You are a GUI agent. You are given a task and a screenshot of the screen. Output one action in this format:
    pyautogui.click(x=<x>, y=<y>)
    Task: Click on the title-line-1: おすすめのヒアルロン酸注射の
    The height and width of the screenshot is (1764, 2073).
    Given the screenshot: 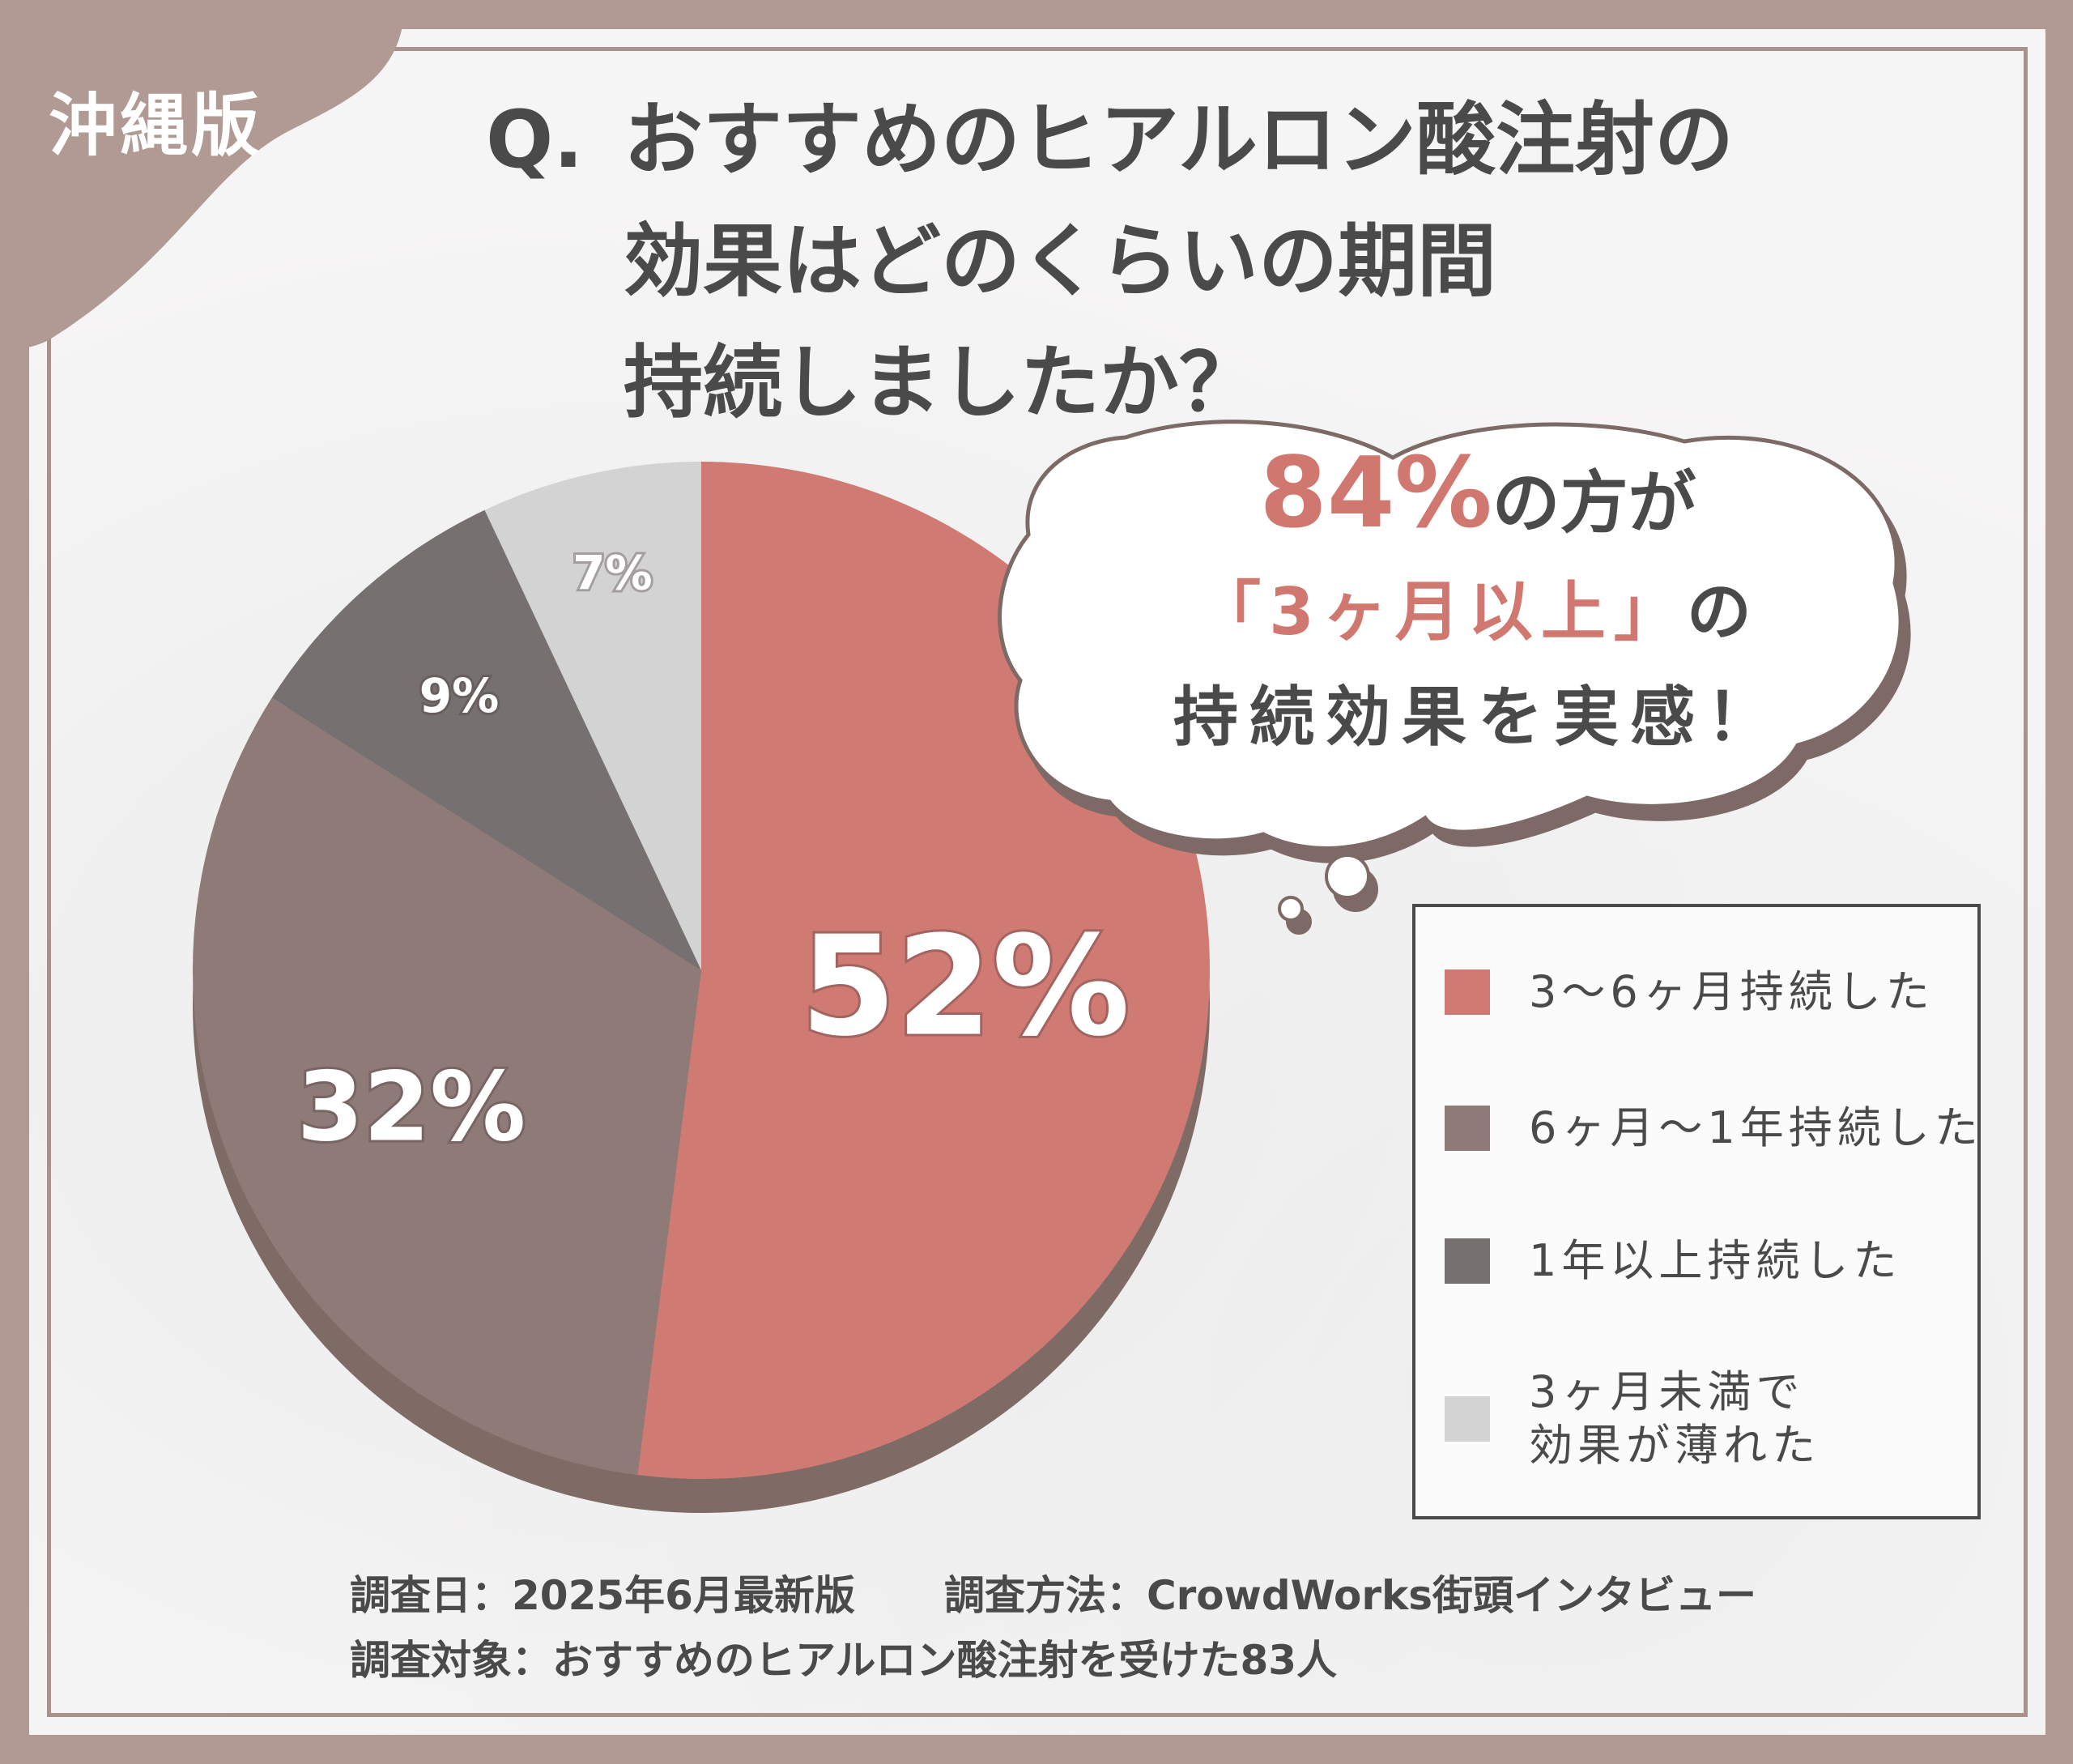 What is the action you would take?
    pyautogui.click(x=1179, y=140)
    